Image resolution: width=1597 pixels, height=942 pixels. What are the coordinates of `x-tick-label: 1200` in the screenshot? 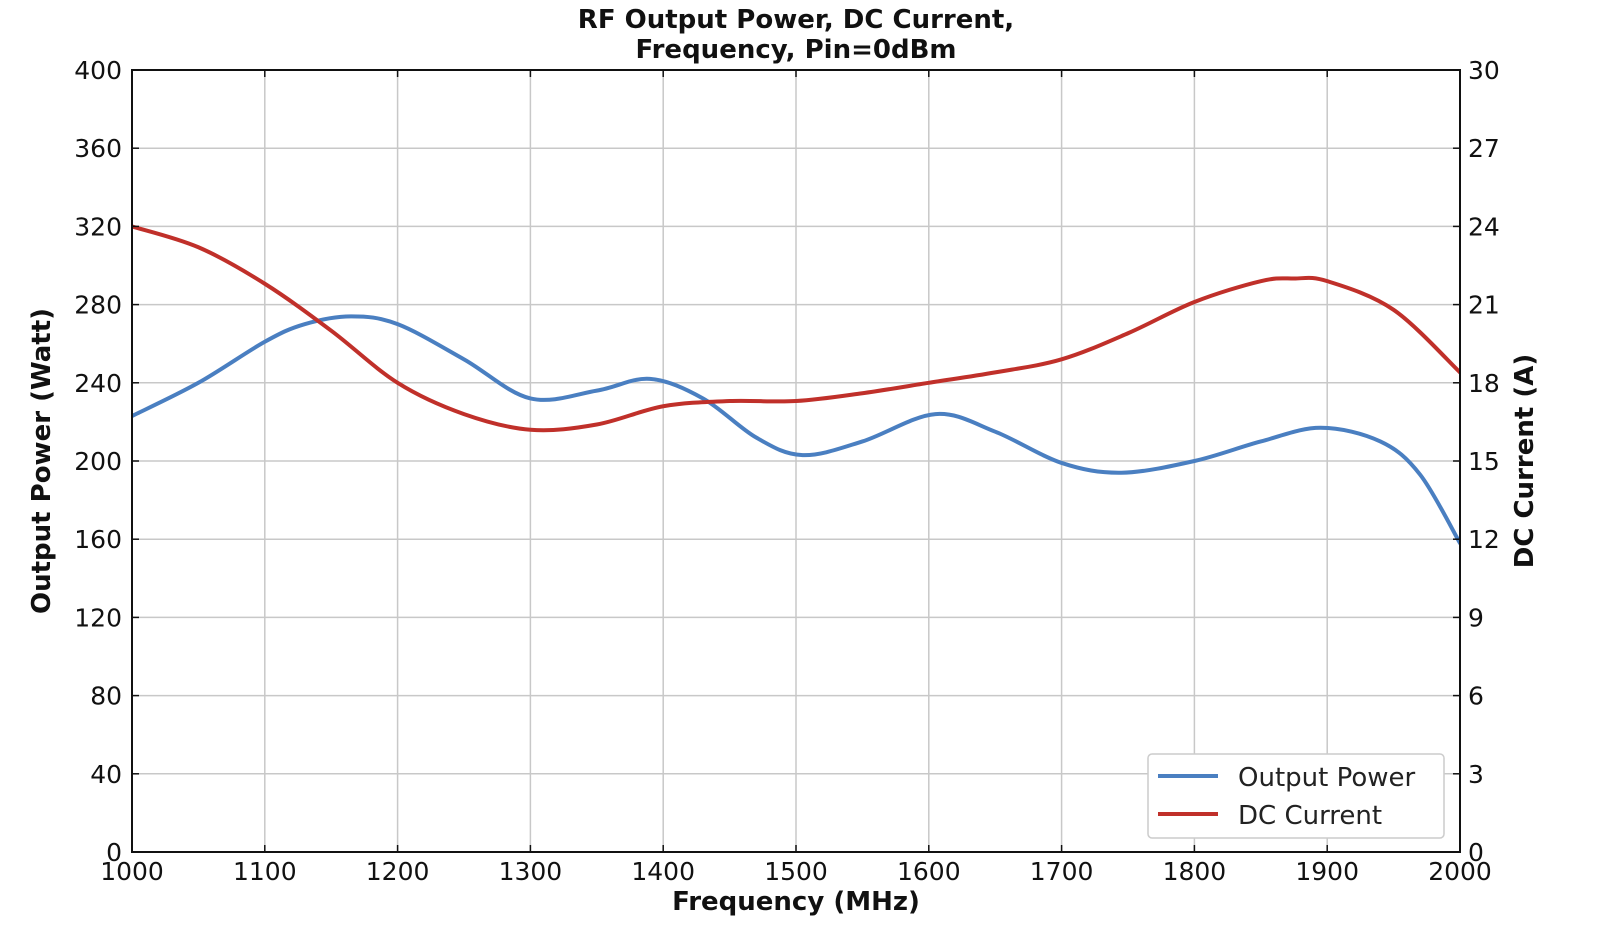 It's located at (398, 871).